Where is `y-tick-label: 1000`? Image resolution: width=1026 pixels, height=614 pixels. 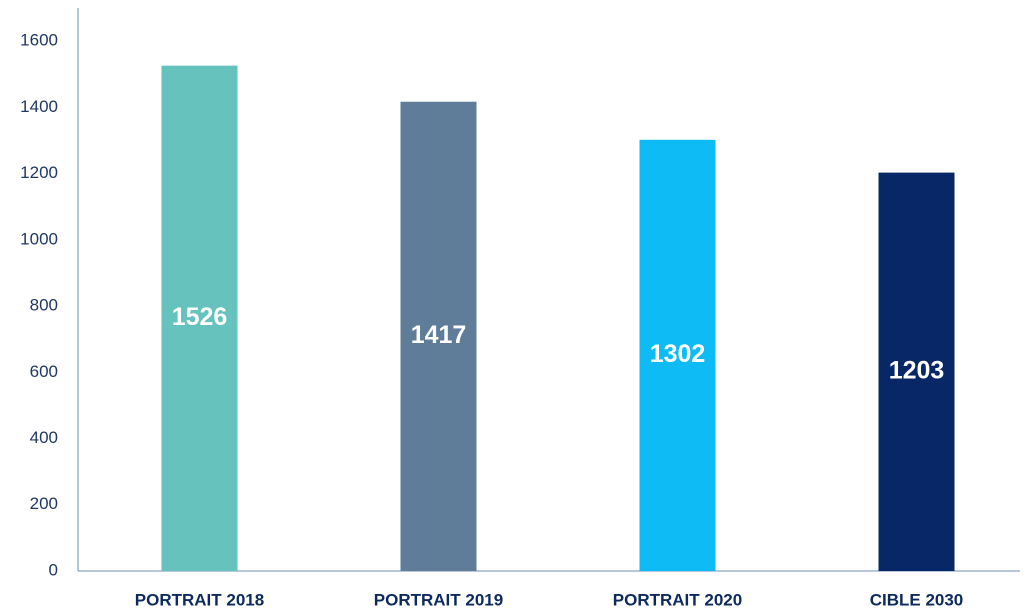
y-tick-label: 1000 is located at coordinates (39, 238).